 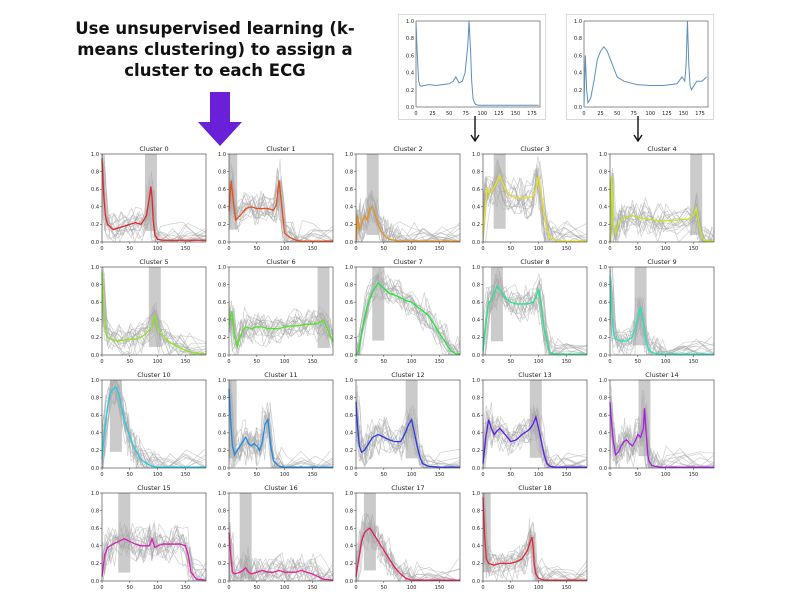 I want to click on cluster-subplot: Cluster 14 0 50 100 150 0.0 0.2 0.4 0.6 0.8 1.0, so click(x=657, y=424).